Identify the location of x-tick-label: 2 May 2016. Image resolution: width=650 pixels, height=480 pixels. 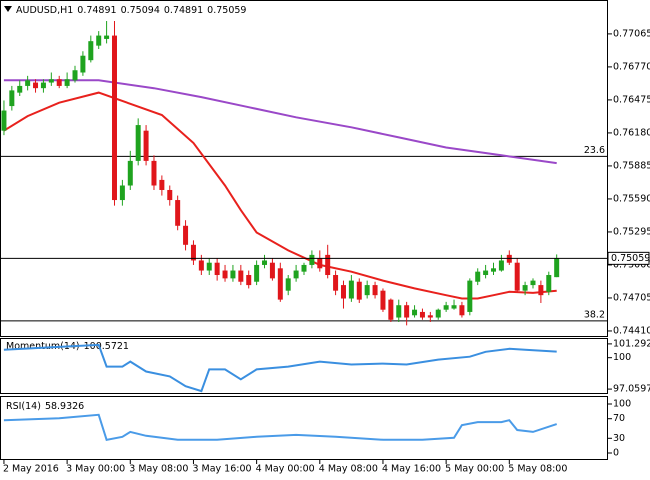
(31, 469).